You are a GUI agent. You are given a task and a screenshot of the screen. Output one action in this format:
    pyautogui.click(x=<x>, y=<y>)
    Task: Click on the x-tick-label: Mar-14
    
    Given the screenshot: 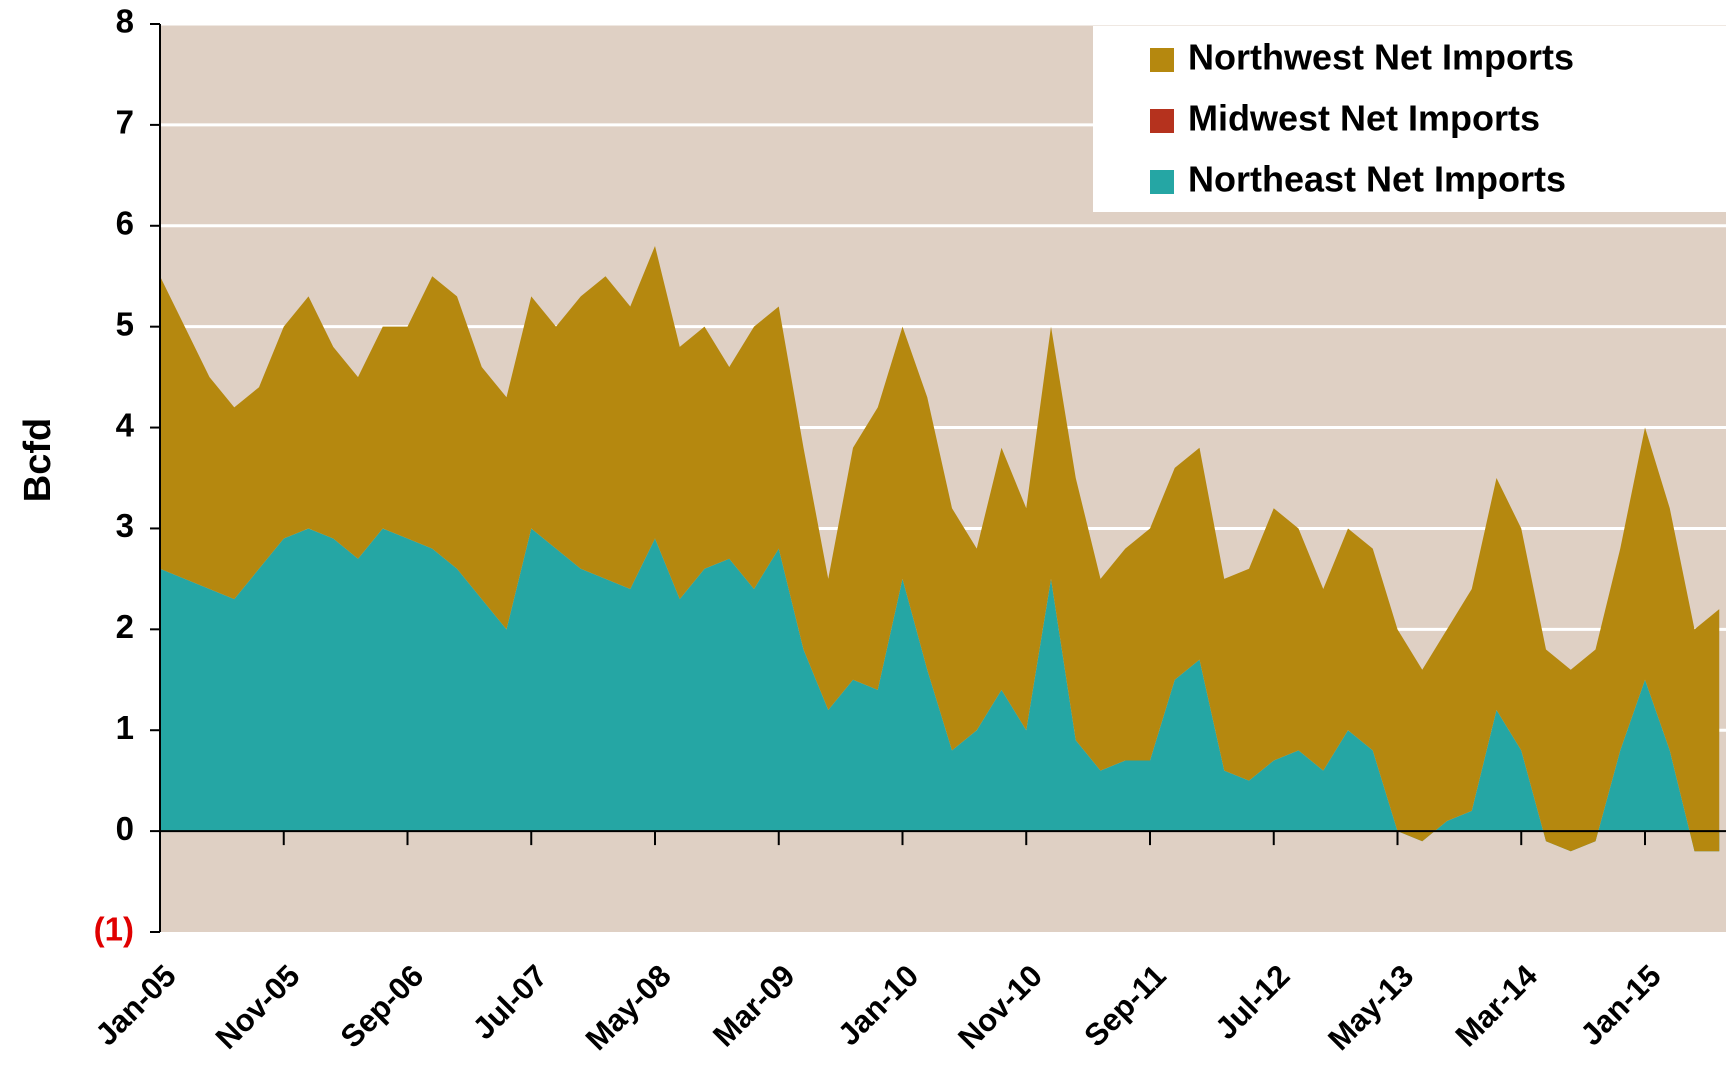 What is the action you would take?
    pyautogui.click(x=1497, y=1005)
    